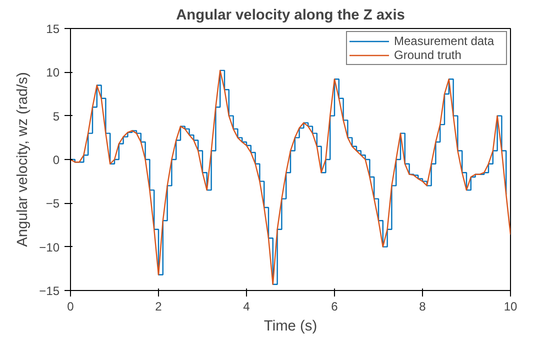 This screenshot has height=337, width=560. Describe the element at coordinates (422, 307) in the screenshot. I see `x-tick-label: 8` at that location.